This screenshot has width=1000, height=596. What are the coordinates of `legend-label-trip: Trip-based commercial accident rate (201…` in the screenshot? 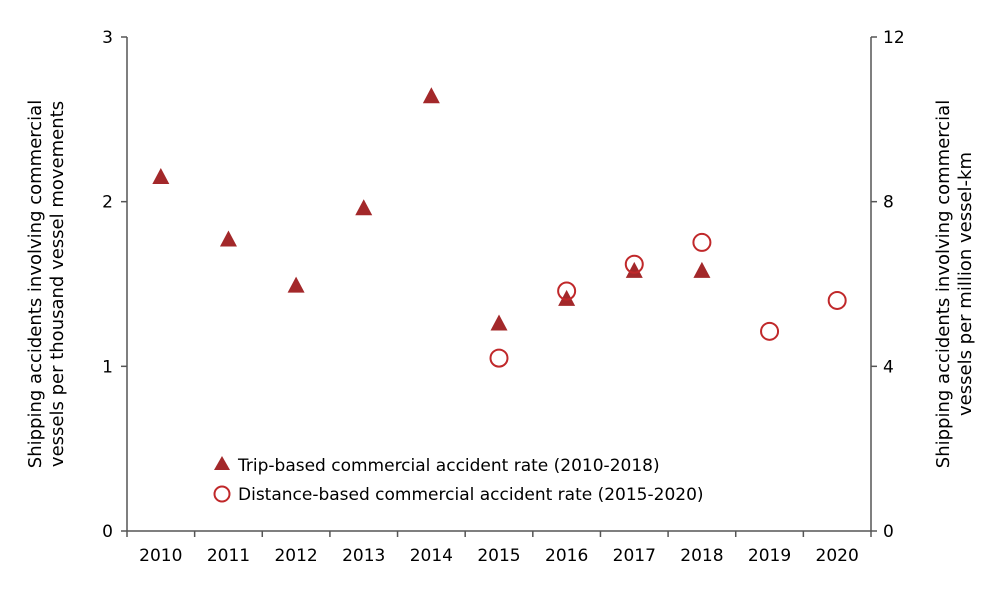 It's located at (448, 466).